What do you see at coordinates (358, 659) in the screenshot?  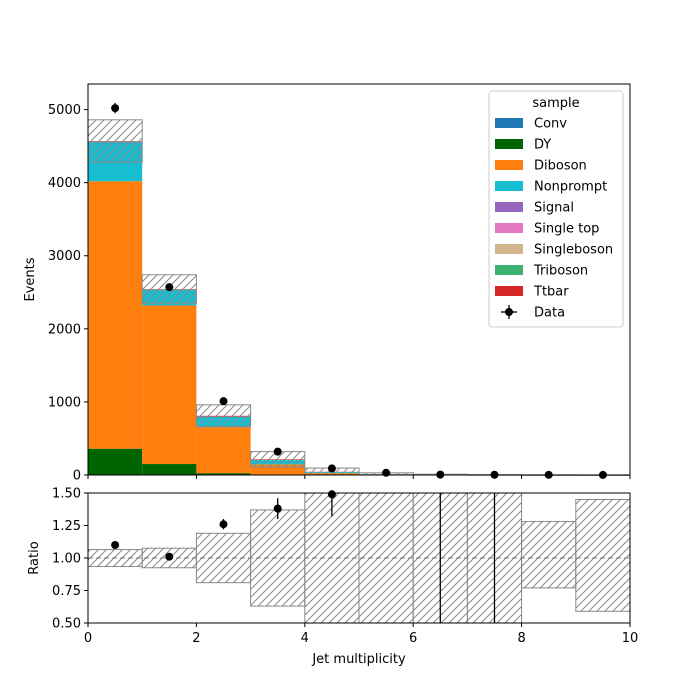 I see `x-axis-label: Jet multiplicity` at bounding box center [358, 659].